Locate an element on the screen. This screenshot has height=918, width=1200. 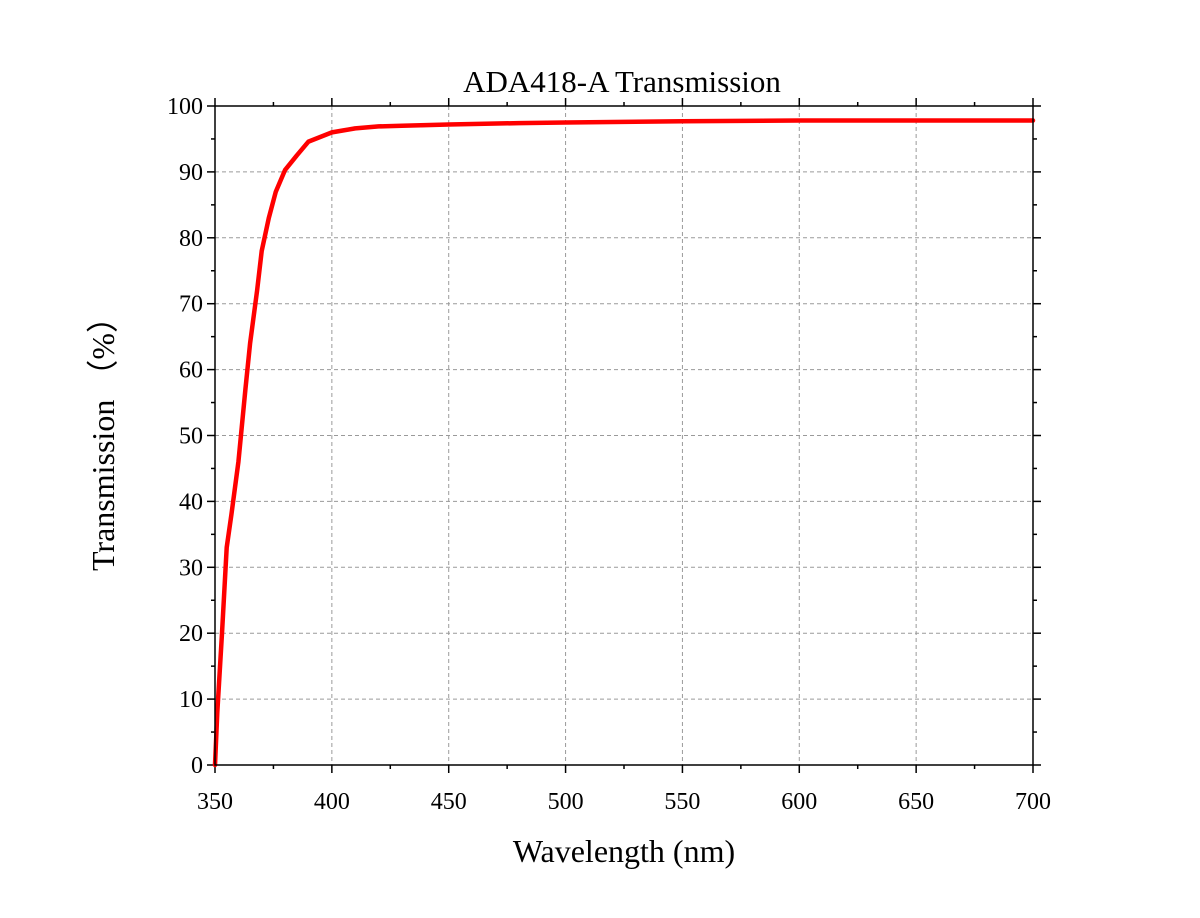
x-axis-label: Wavelength (nm) is located at coordinates (624, 851).